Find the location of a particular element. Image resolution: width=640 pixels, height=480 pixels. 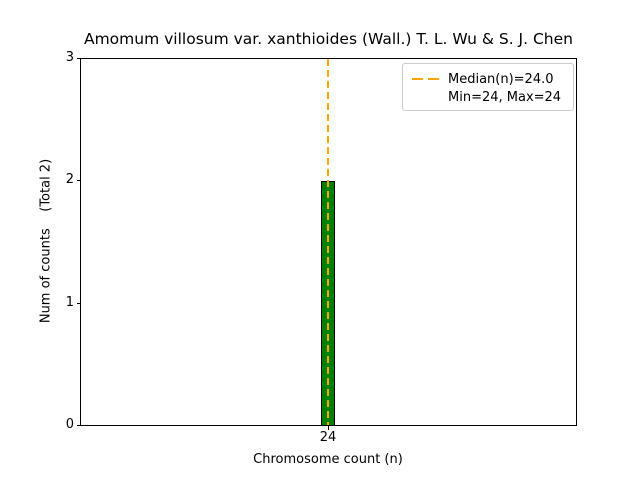

ytick-label-2: 2 is located at coordinates (69, 179).